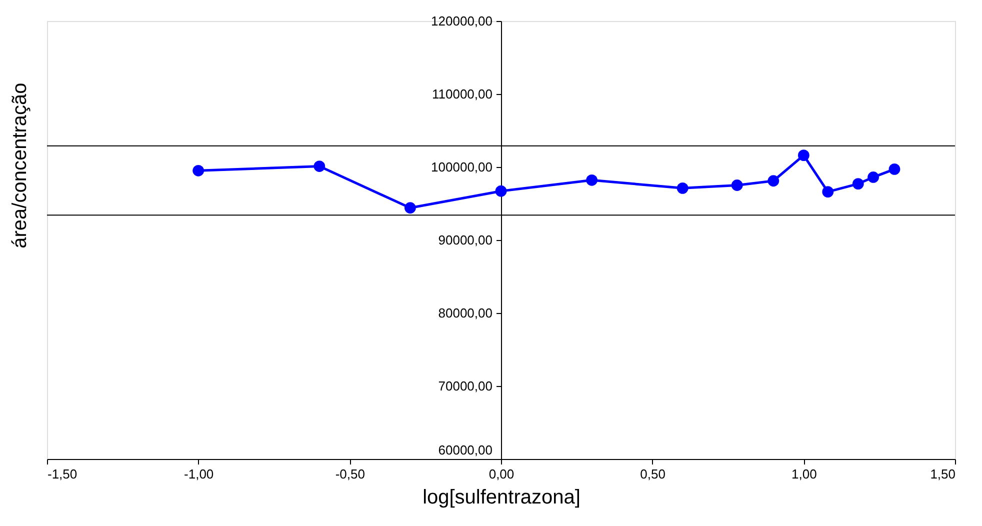 The width and height of the screenshot is (982, 526). What do you see at coordinates (461, 167) in the screenshot?
I see `y-tick-label: 100000,00` at bounding box center [461, 167].